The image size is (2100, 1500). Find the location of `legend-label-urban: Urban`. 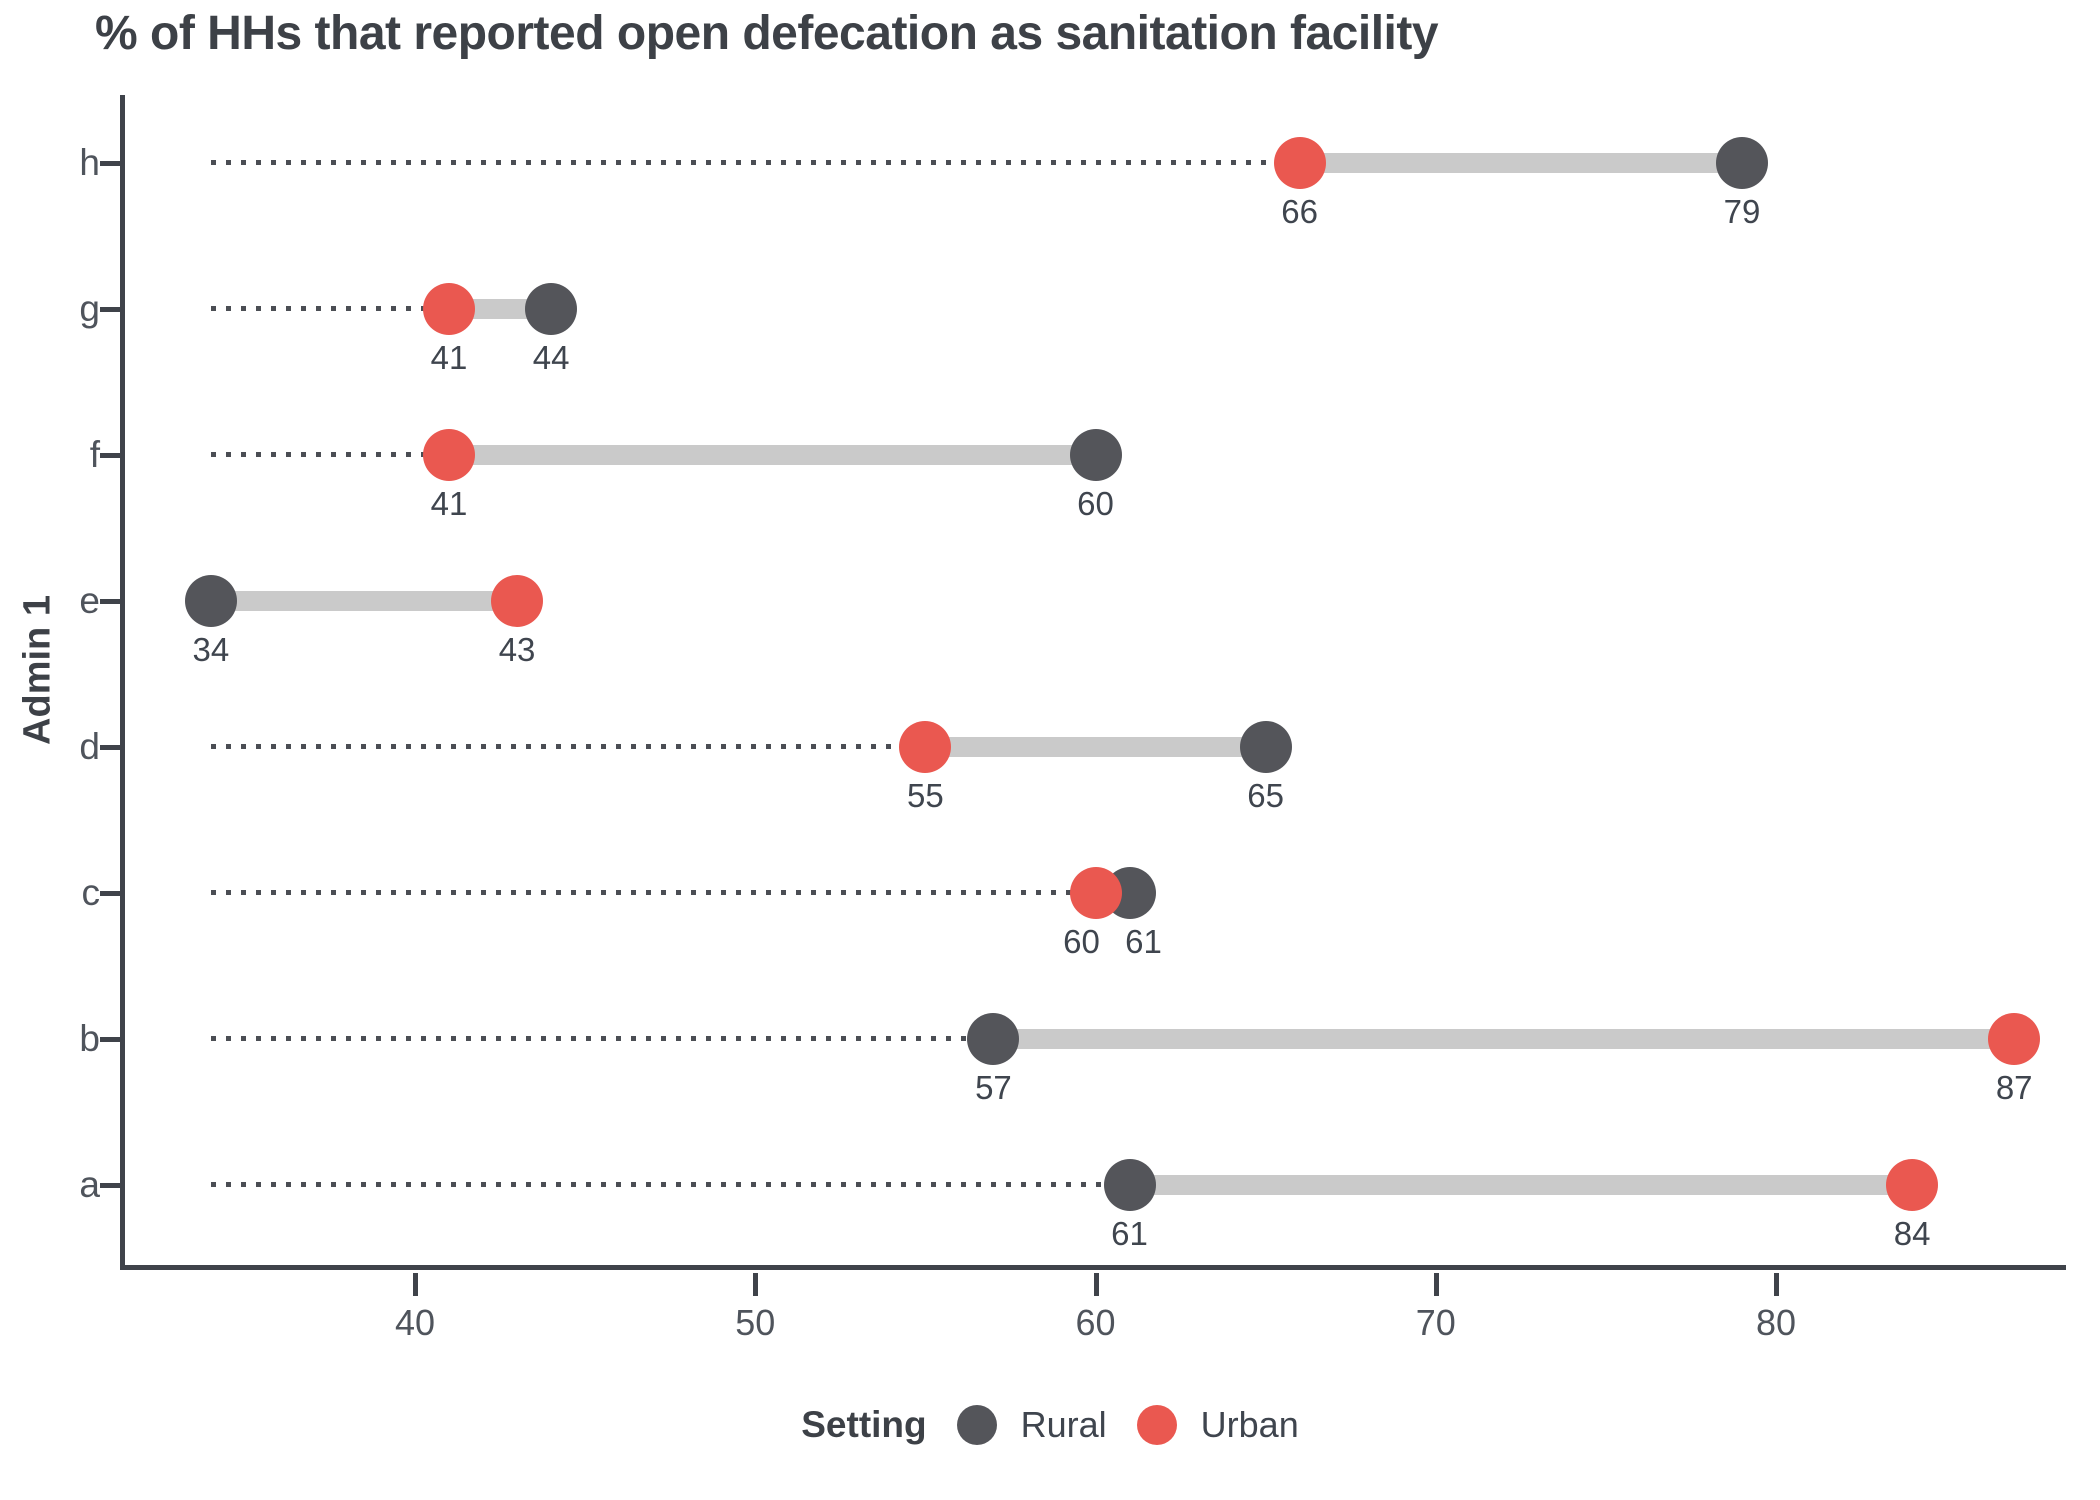

legend-label-urban: Urban is located at coordinates (1249, 1424).